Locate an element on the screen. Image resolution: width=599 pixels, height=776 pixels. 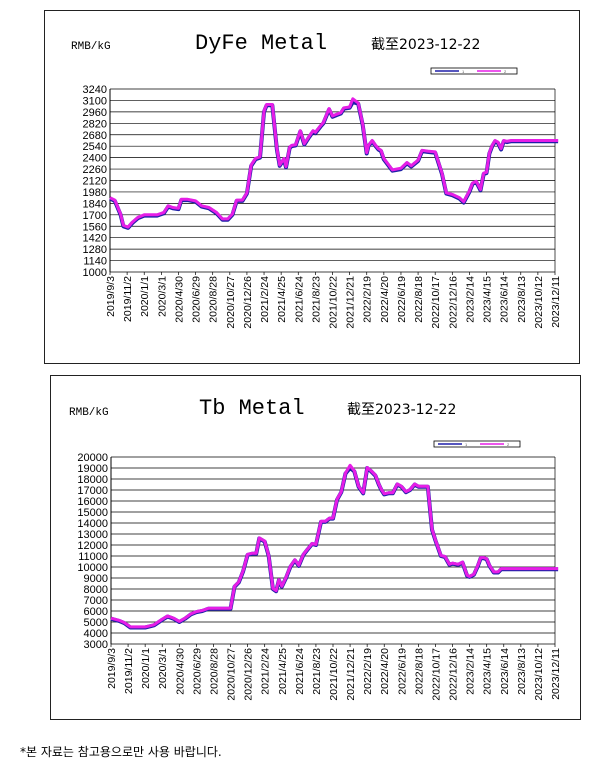
tb-y-tick-label: 19000 is located at coordinates (92, 469).